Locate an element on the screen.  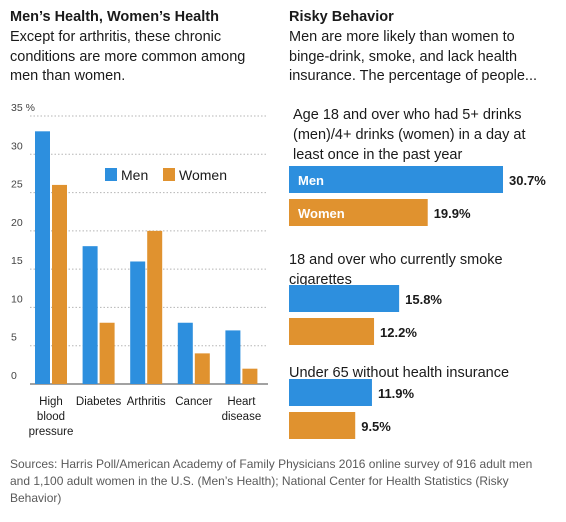
y-tick-label: 10 is located at coordinates (17, 299).